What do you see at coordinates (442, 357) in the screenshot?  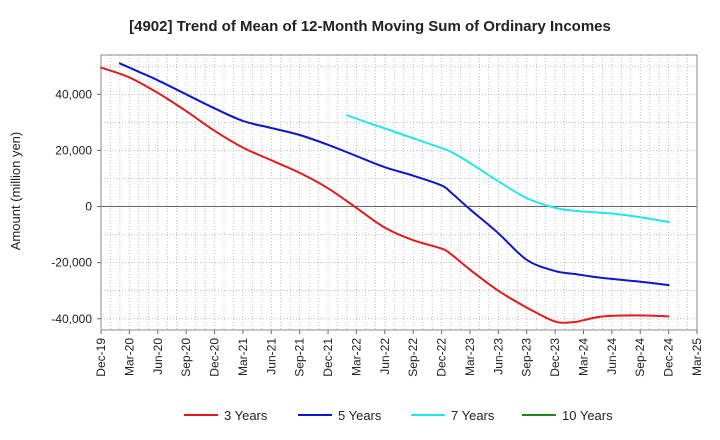 I see `x-tick-label: Dec-22` at bounding box center [442, 357].